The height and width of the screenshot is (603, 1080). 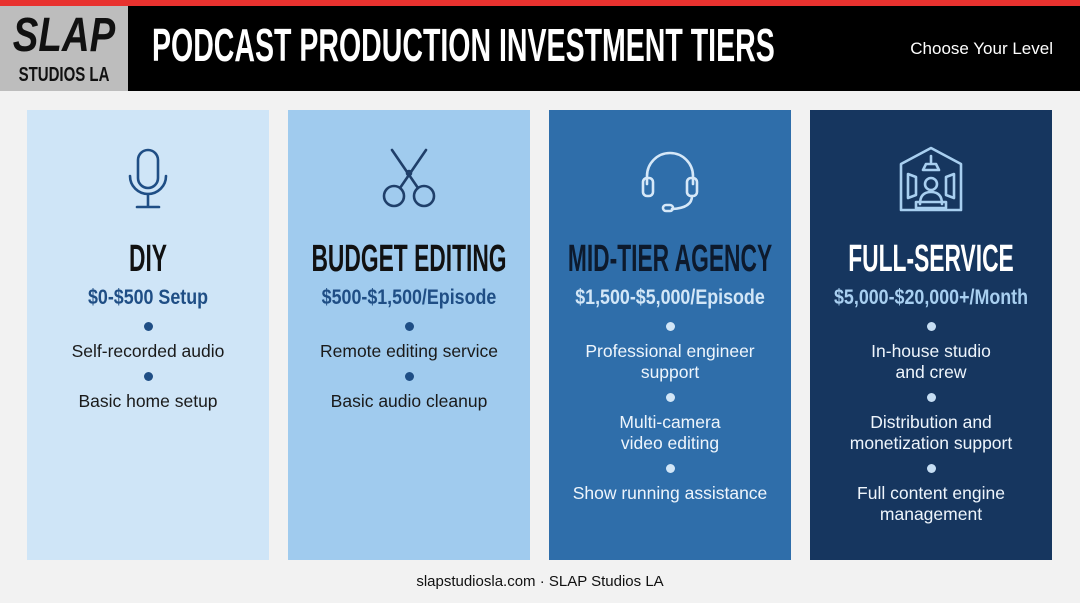 I want to click on header-bar, so click(x=540, y=48).